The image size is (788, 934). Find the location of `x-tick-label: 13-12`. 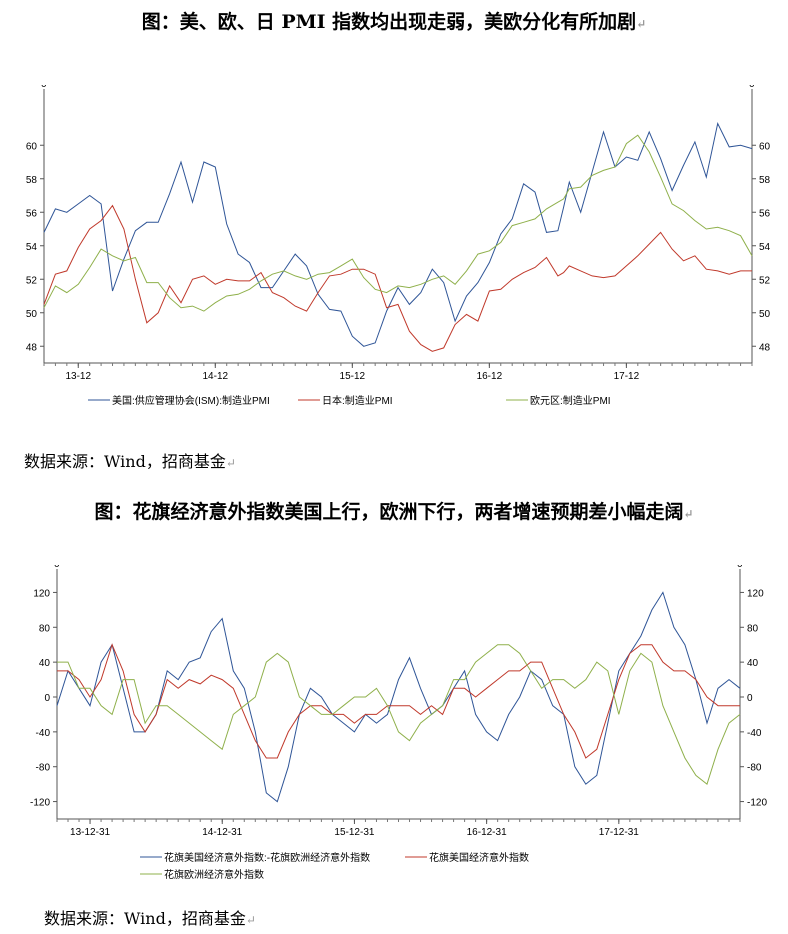

x-tick-label: 13-12 is located at coordinates (78, 376).